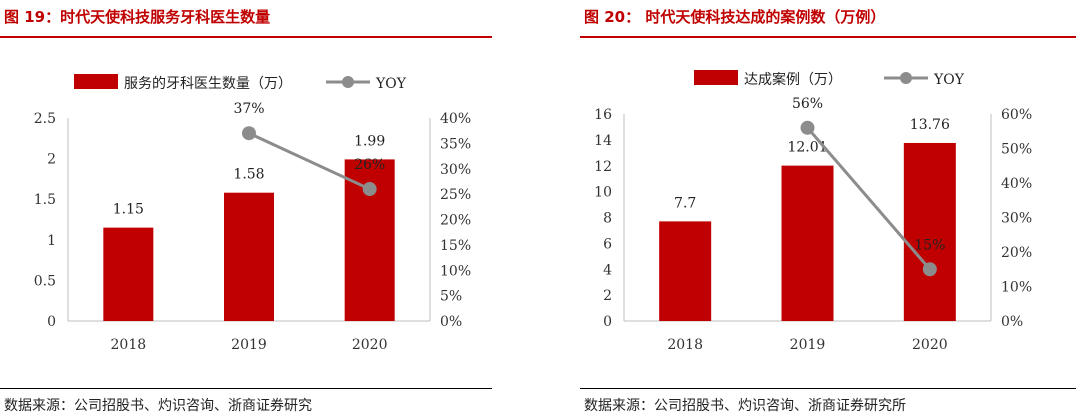 The height and width of the screenshot is (416, 1080). What do you see at coordinates (735, 17) in the screenshot?
I see `figure-title: 图 20： 时代天使科技达成的案例数（万例）` at bounding box center [735, 17].